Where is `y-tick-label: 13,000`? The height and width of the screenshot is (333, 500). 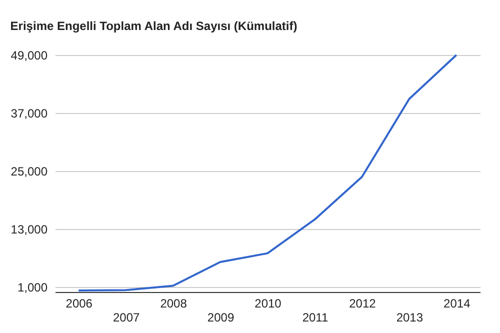
y-tick-label: 13,000 is located at coordinates (29, 229).